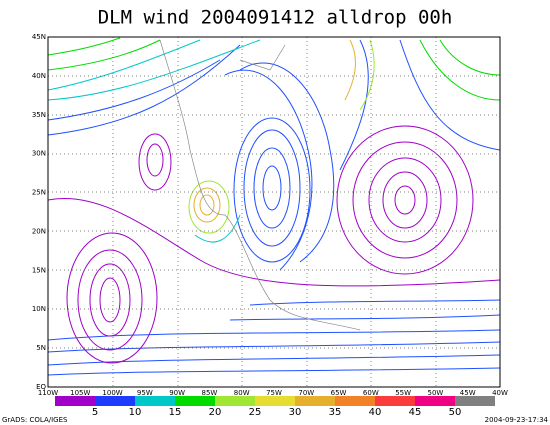  What do you see at coordinates (375, 412) in the screenshot?
I see `colorbar-label: 40` at bounding box center [375, 412].